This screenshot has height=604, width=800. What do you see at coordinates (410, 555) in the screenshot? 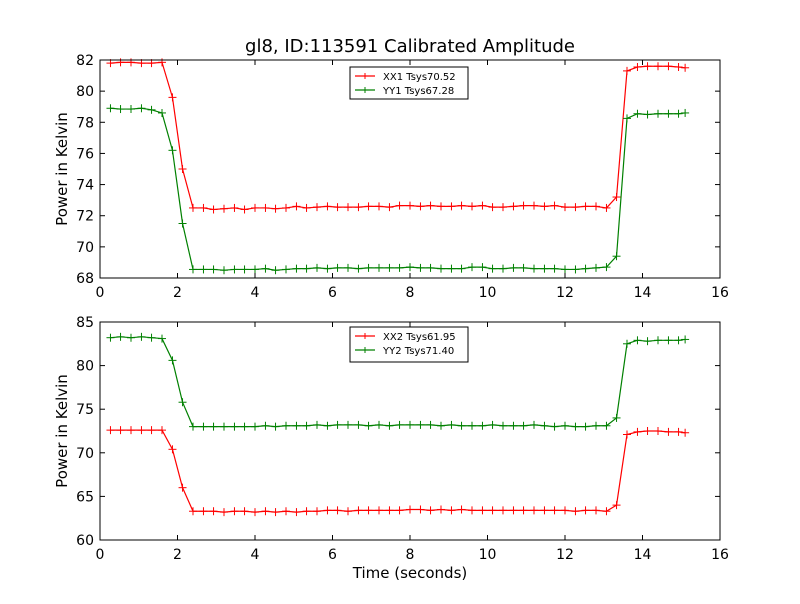
I see `x-tick-label: 8` at bounding box center [410, 555].